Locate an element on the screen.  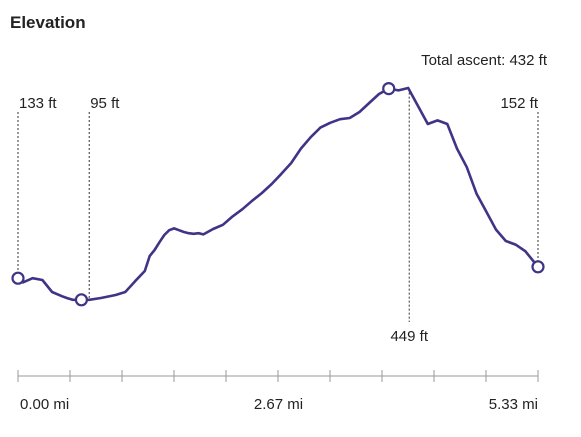
x-tick-label: 2.67 mi is located at coordinates (278, 404).